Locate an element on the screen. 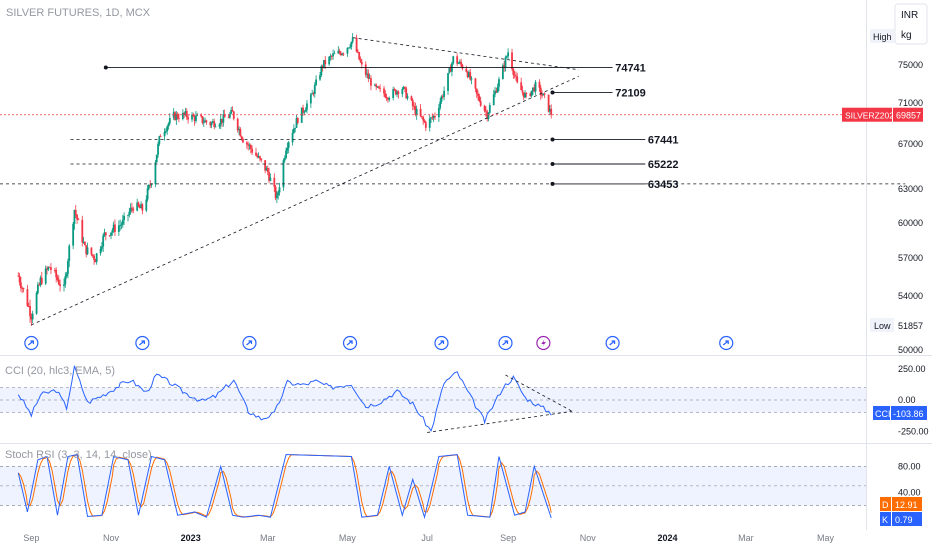 Image resolution: width=932 pixels, height=550 pixels. time-axis: Sep Nov 2023 Mar May Jul Sep Nov 2024 Mar May is located at coordinates (428, 538).